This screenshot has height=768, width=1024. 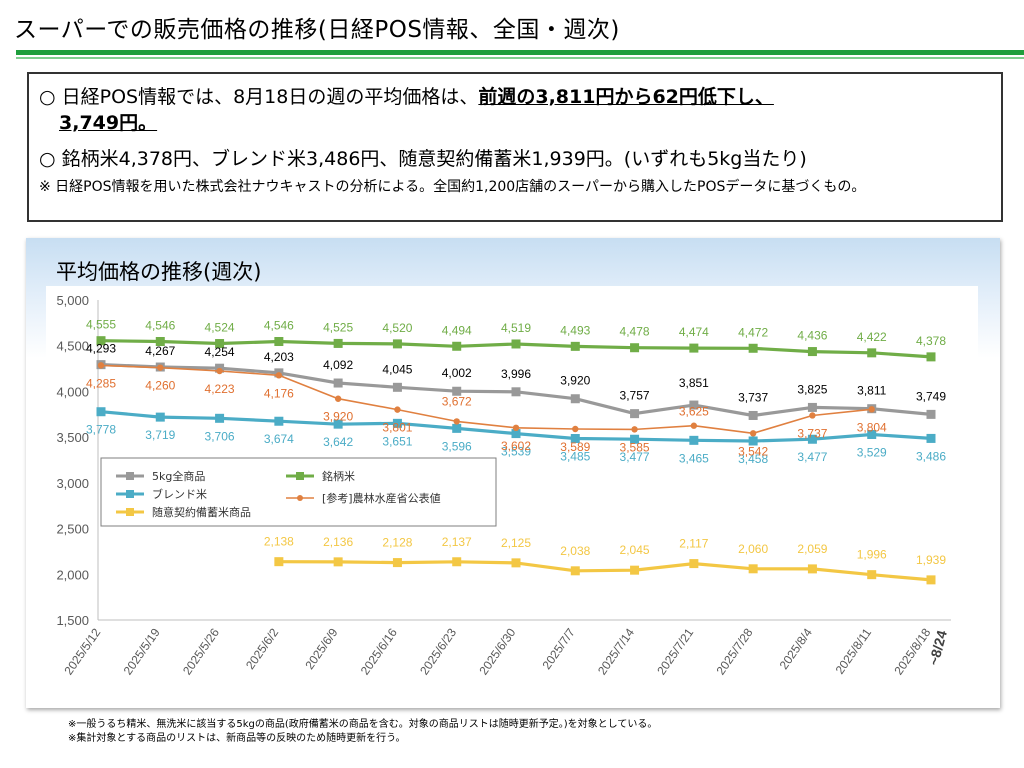 I want to click on data-label-銘柄米: 4,472, so click(x=753, y=332).